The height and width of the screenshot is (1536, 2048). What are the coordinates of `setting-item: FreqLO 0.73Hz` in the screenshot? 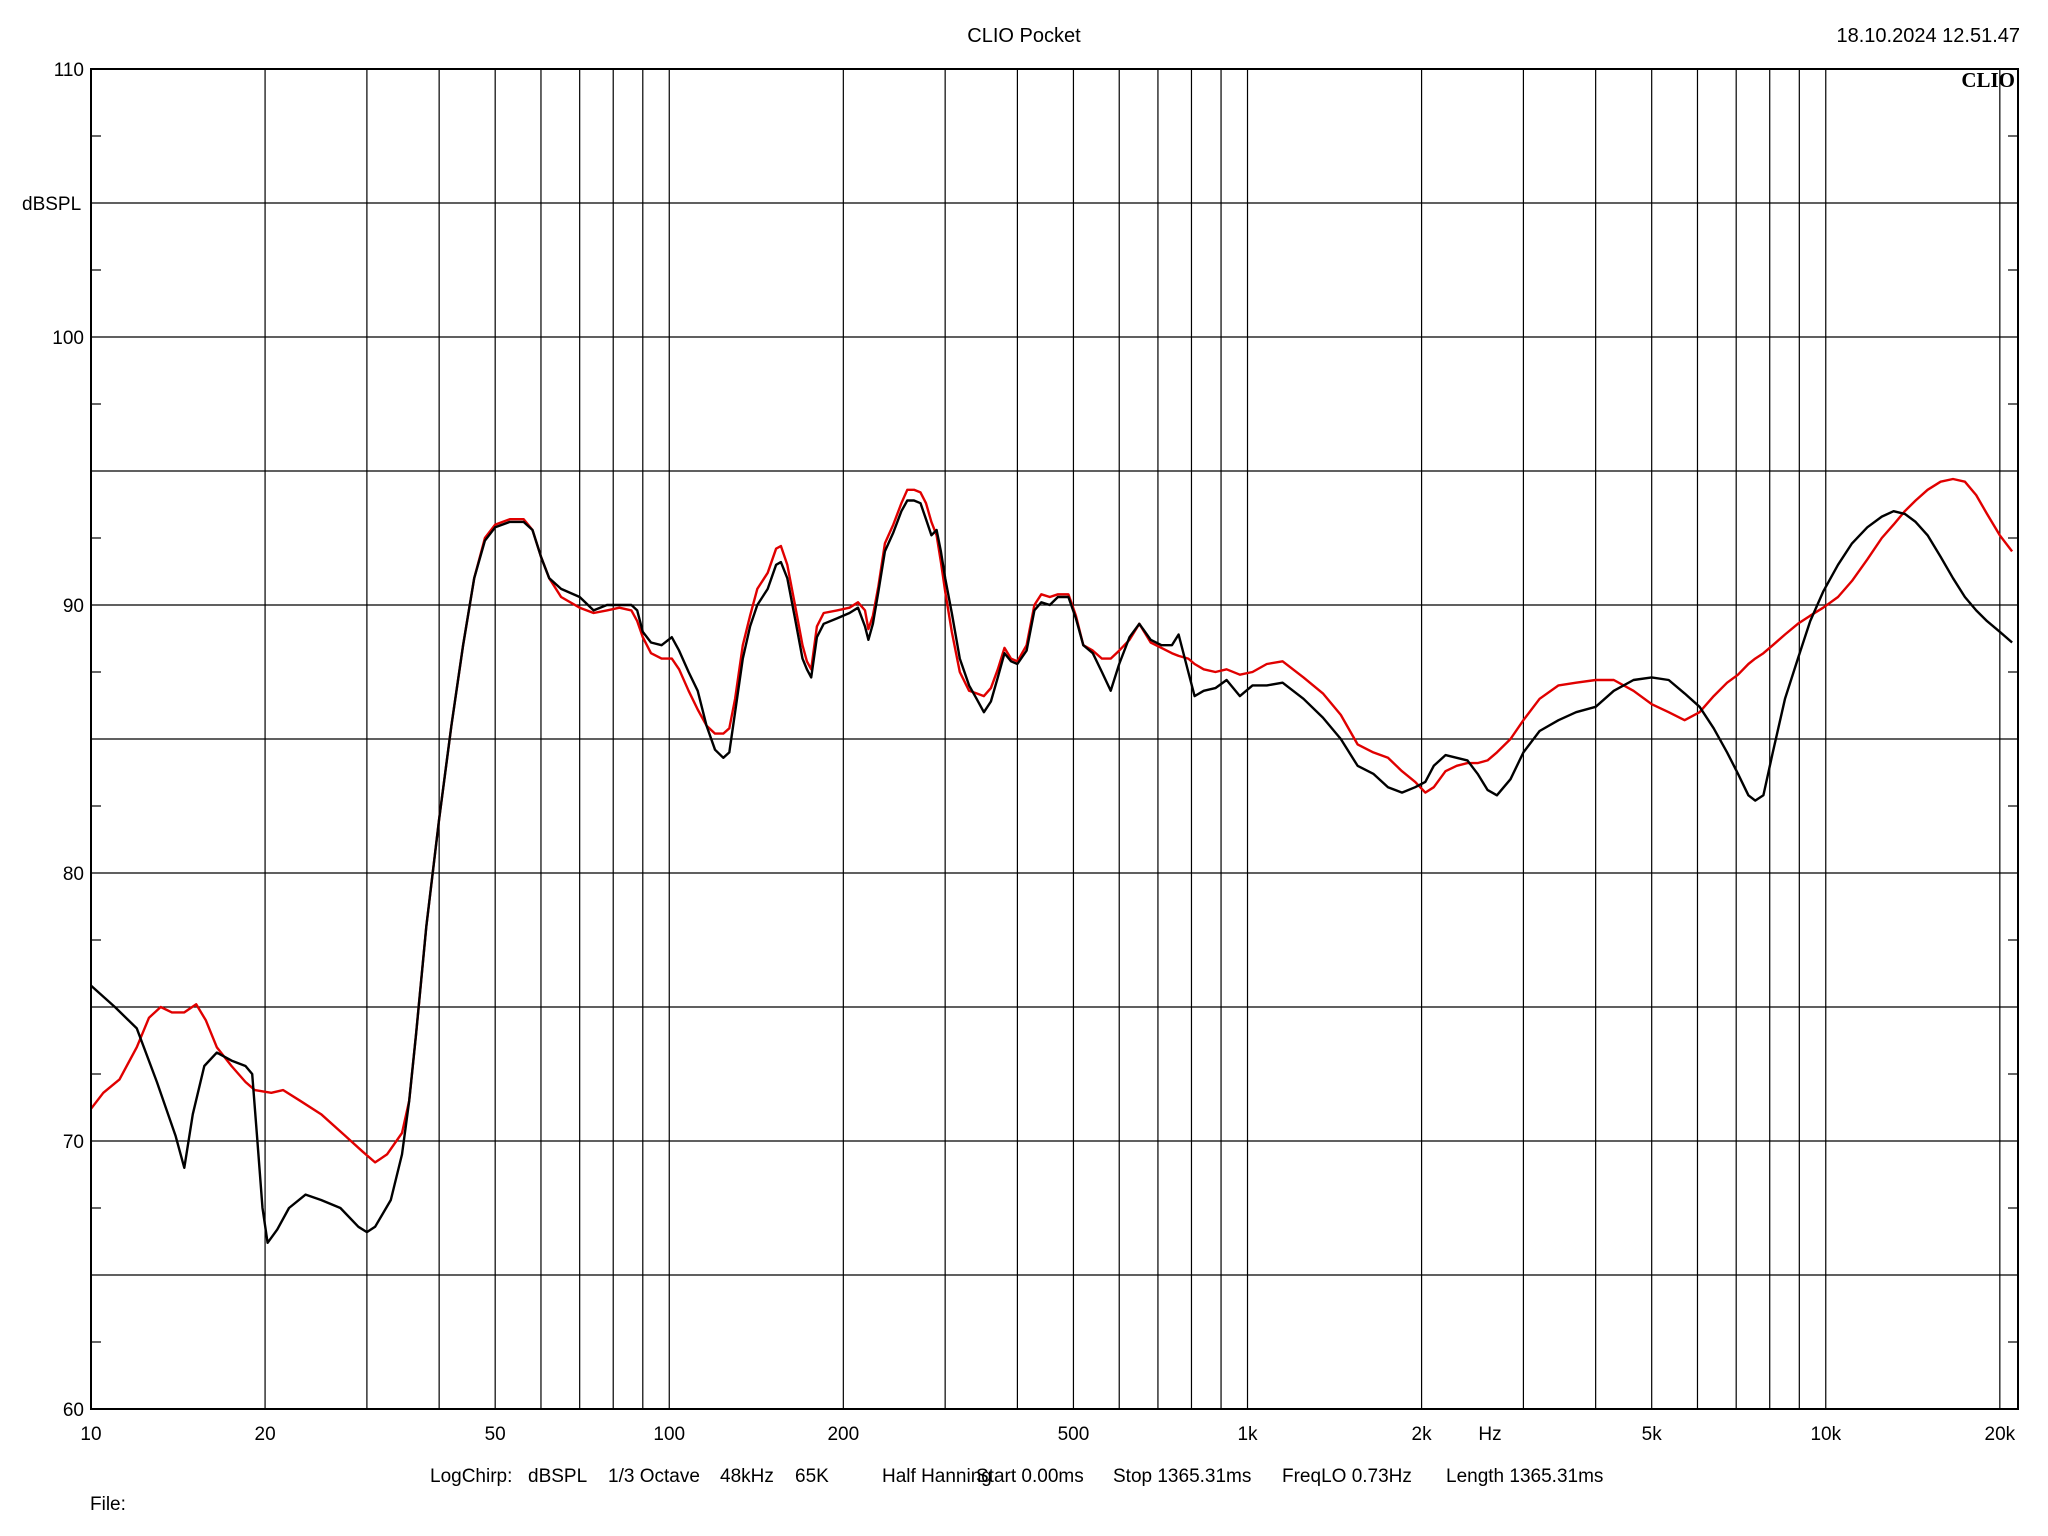 It's located at (1347, 1476).